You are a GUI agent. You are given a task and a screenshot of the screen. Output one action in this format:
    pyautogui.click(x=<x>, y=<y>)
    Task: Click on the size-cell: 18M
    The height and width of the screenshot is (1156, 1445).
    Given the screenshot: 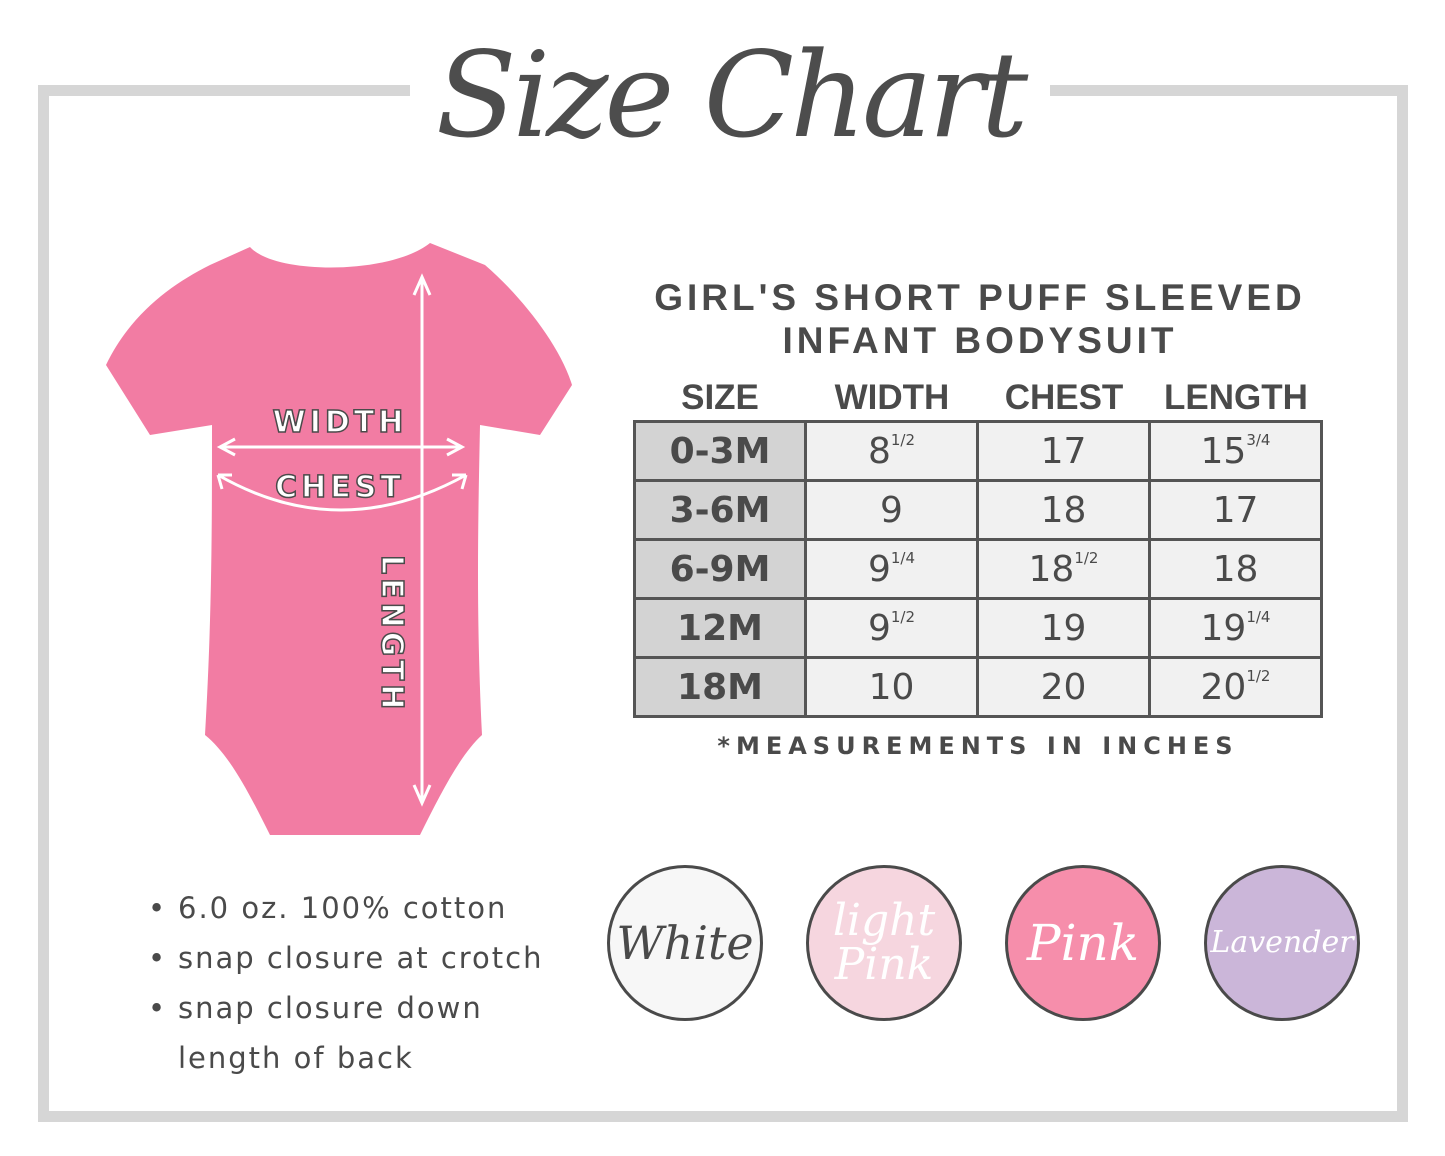 What is the action you would take?
    pyautogui.click(x=720, y=687)
    